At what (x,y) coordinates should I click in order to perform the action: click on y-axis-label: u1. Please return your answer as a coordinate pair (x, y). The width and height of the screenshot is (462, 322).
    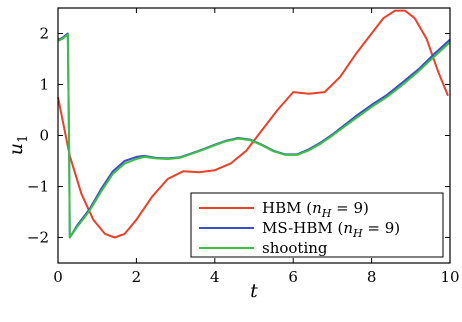
    Looking at the image, I should click on (18, 145).